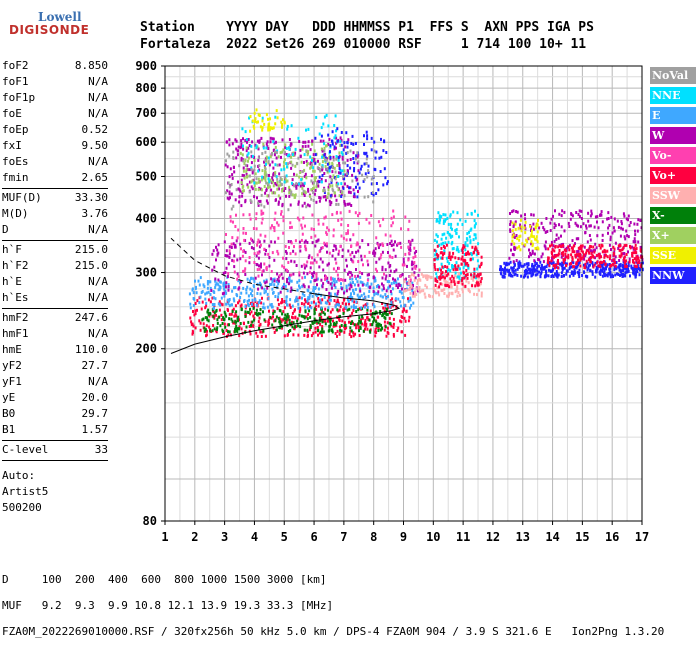 The height and width of the screenshot is (651, 700). What do you see at coordinates (55, 334) in the screenshot?
I see `param-row: hmF1 N/A` at bounding box center [55, 334].